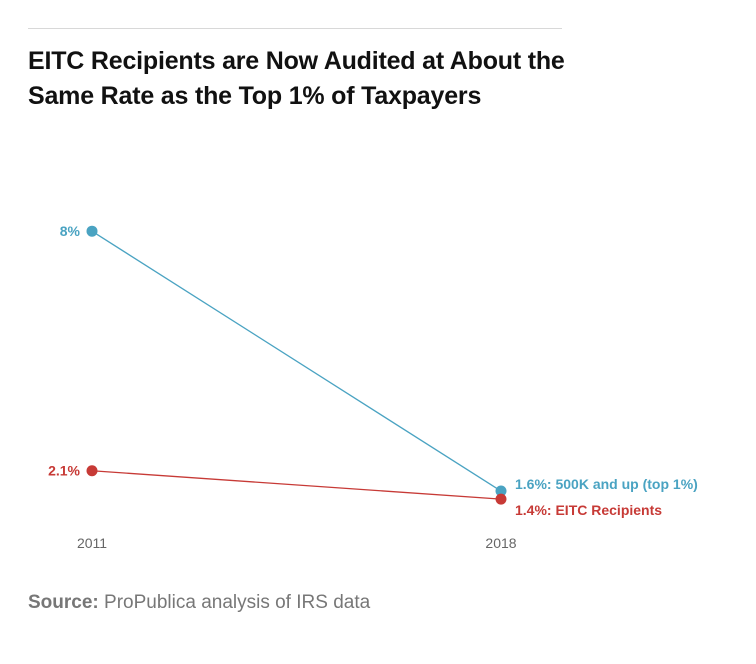 The width and height of the screenshot is (756, 664). Describe the element at coordinates (501, 491) in the screenshot. I see `data-point-500k-and-up-top-1-2018` at that location.